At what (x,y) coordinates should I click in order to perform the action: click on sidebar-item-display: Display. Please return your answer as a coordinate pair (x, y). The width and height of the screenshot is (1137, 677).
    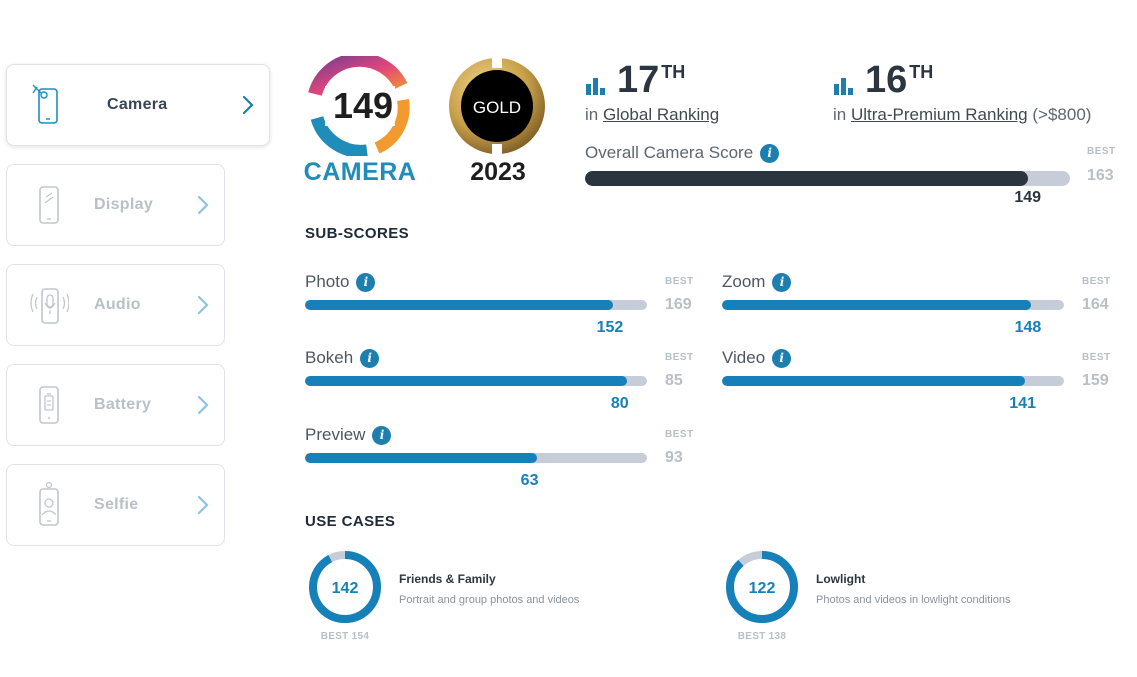
    Looking at the image, I should click on (115, 205).